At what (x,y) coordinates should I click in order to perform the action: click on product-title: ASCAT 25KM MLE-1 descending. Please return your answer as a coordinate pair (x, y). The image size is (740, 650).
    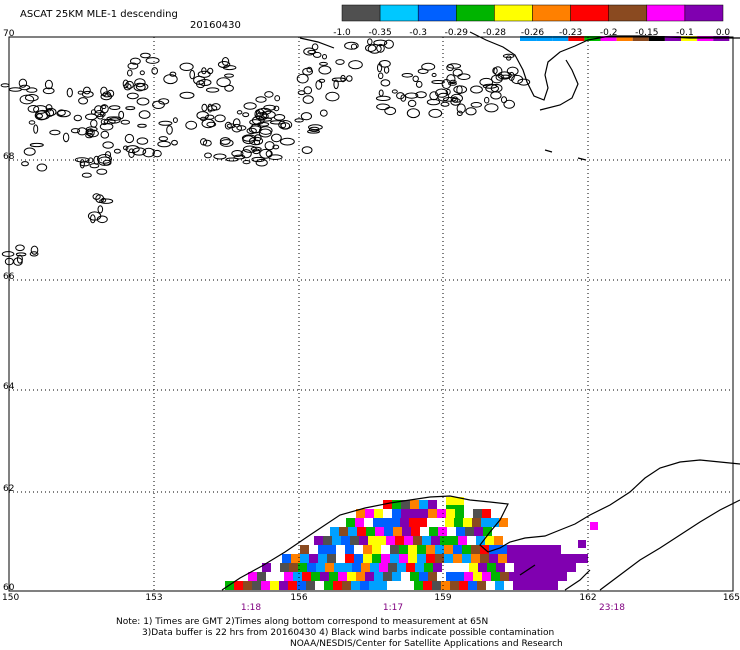
    Looking at the image, I should click on (99, 14).